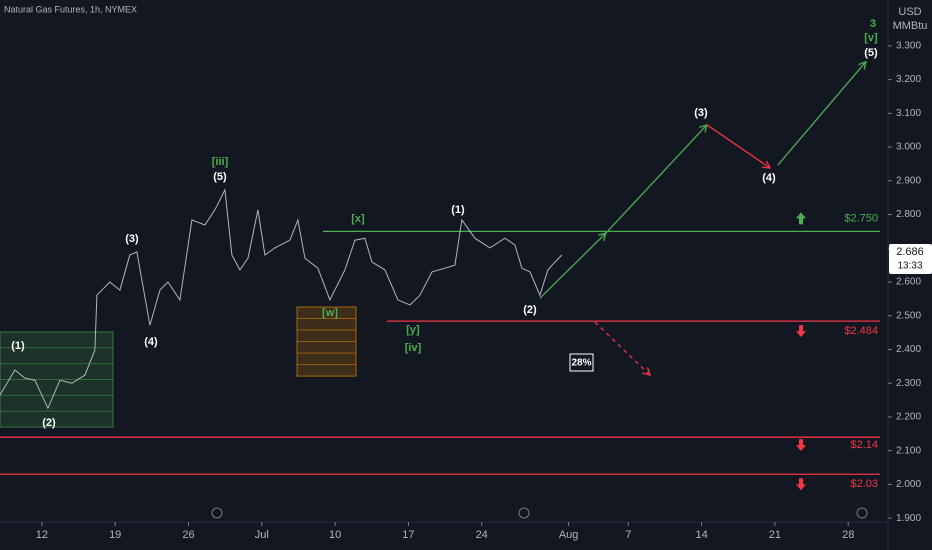 The image size is (932, 550). What do you see at coordinates (908, 518) in the screenshot?
I see `y-tick-label: 1.900` at bounding box center [908, 518].